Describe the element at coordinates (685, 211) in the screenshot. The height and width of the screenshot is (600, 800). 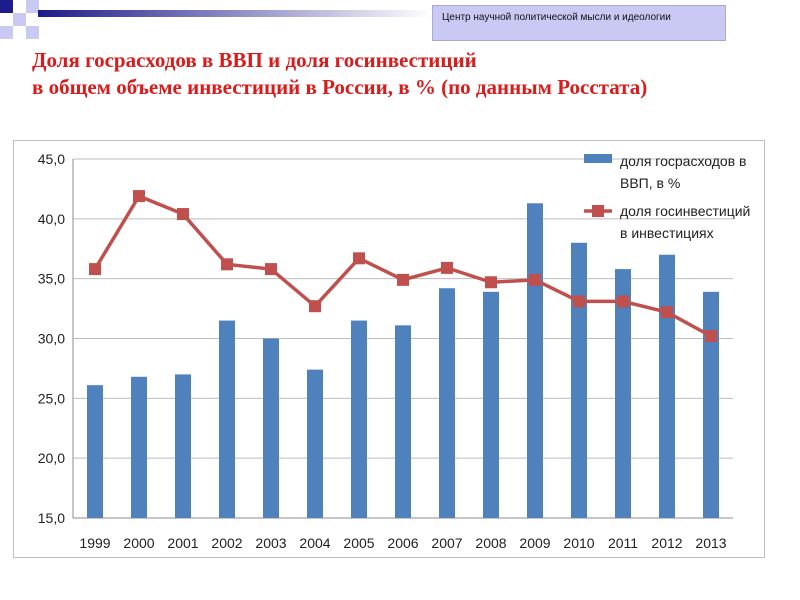
I see `legend-label-line-line-1: доля госинвестиций` at that location.